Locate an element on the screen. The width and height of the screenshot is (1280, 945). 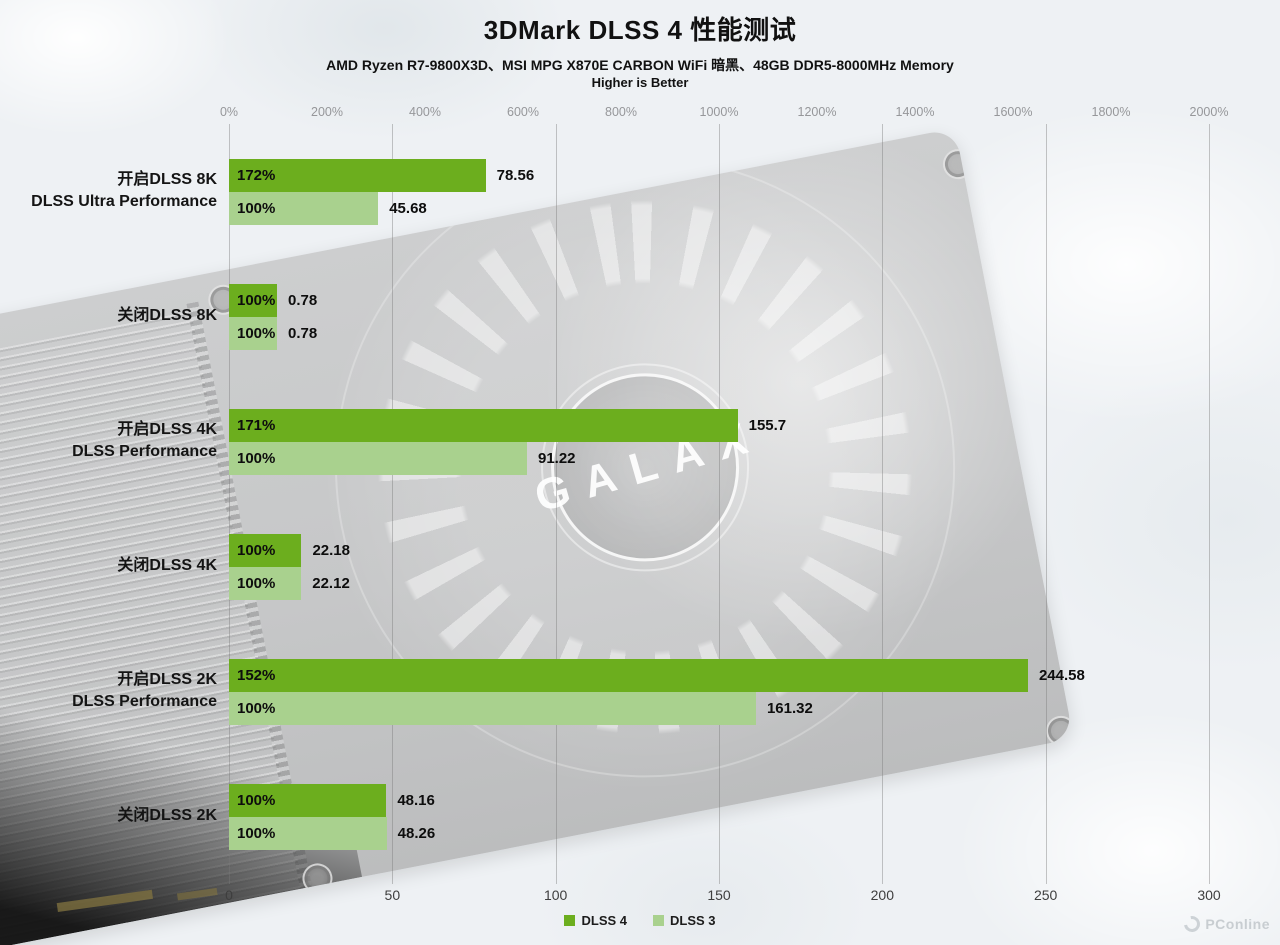
legend-label: DLSS 4 is located at coordinates (604, 920).